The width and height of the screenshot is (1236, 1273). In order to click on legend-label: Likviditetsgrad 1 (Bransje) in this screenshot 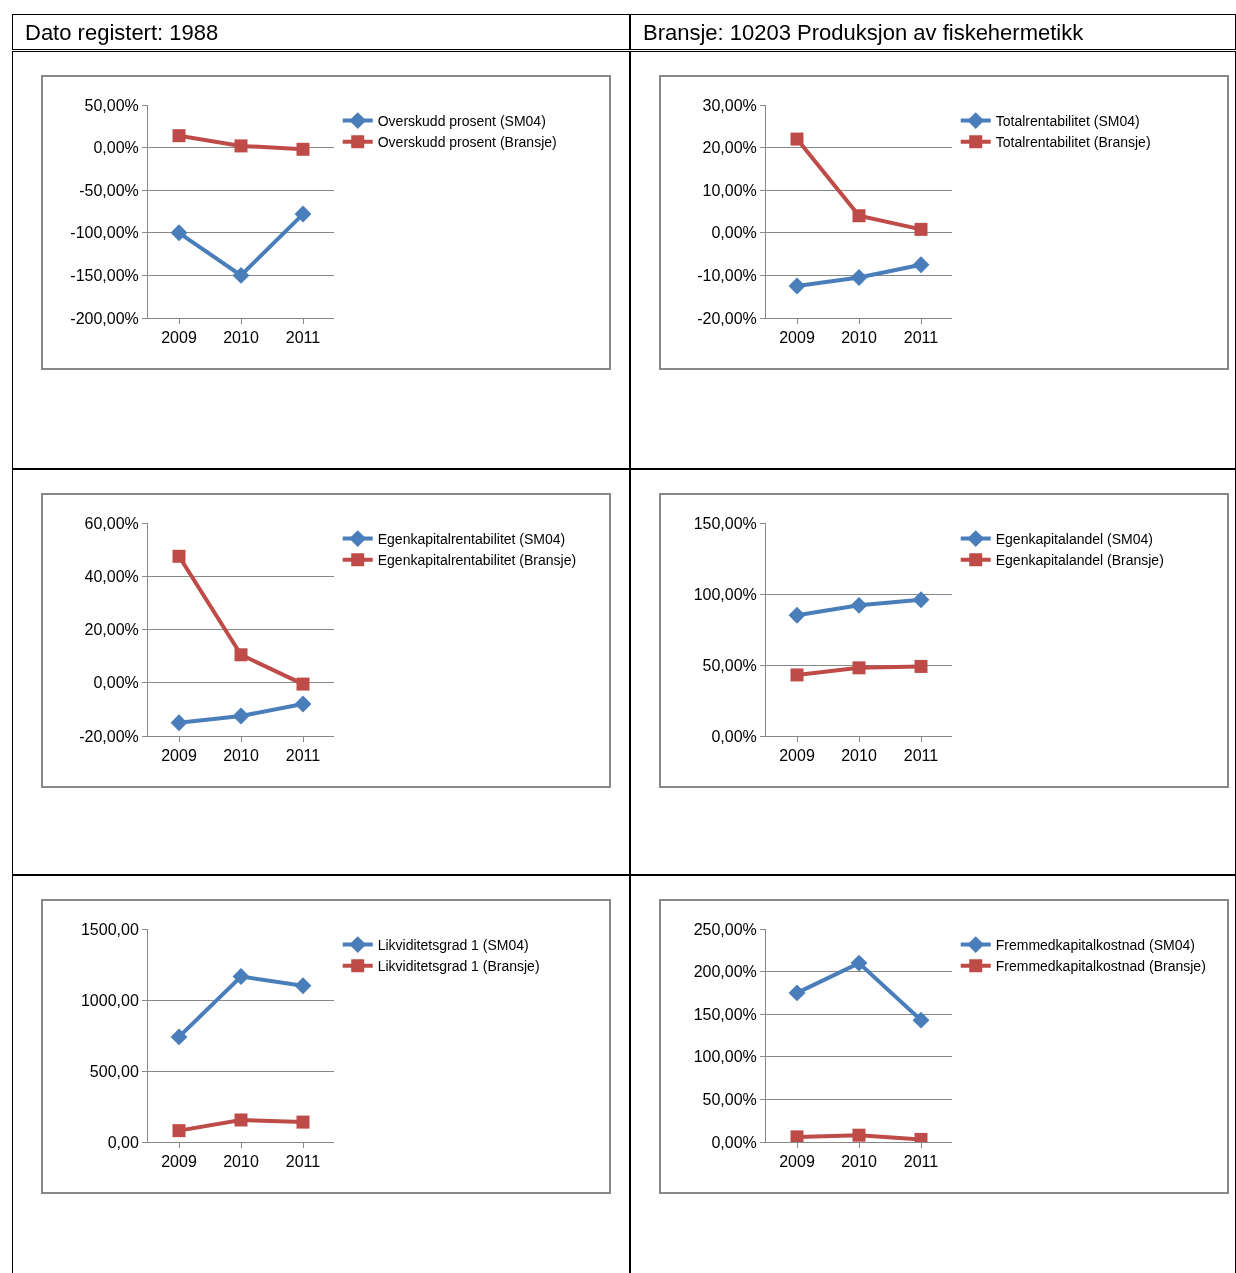, I will do `click(458, 966)`.